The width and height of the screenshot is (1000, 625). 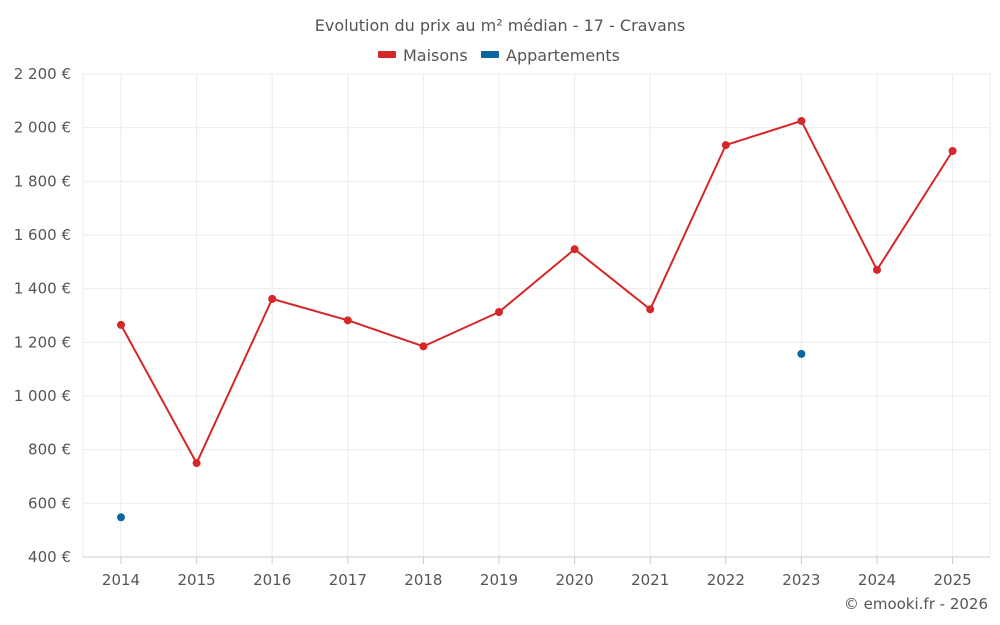 What do you see at coordinates (877, 580) in the screenshot?
I see `x-tick-label: 2024` at bounding box center [877, 580].